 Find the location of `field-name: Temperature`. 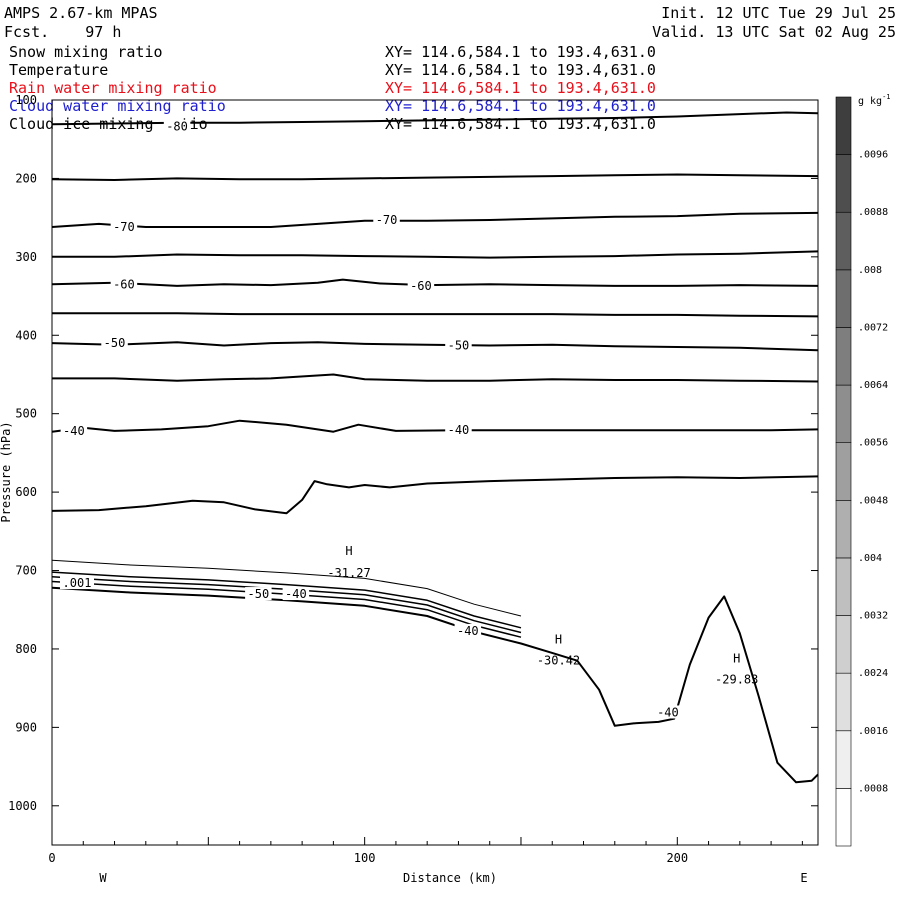

field-name: Temperature is located at coordinates (58, 70).